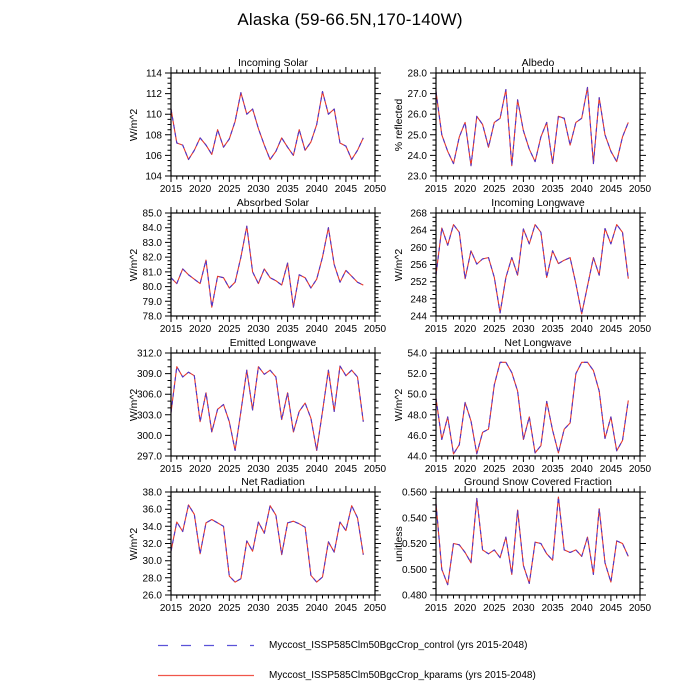 The width and height of the screenshot is (700, 700). What do you see at coordinates (538, 343) in the screenshot?
I see `panel-title: Net Longwave` at bounding box center [538, 343].